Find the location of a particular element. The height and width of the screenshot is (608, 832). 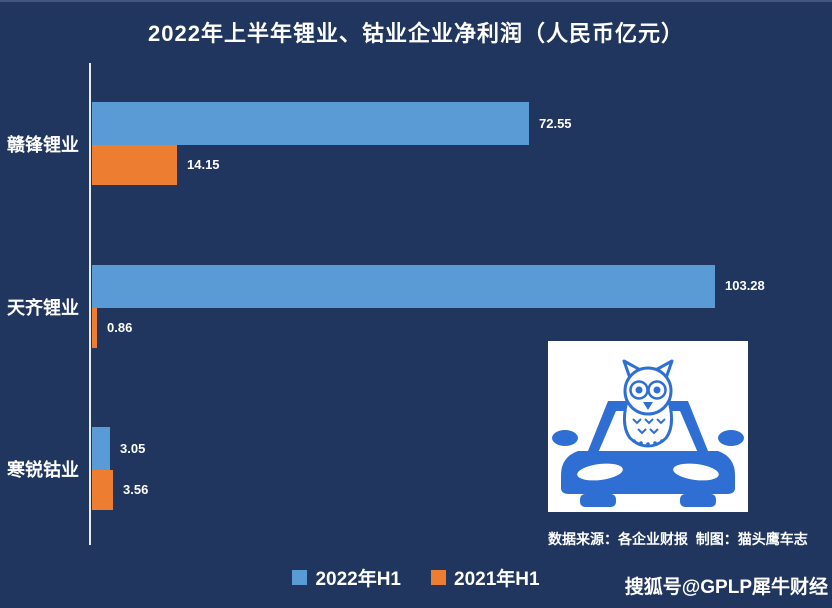

category-label: 赣锋锂业 is located at coordinates (43, 145).